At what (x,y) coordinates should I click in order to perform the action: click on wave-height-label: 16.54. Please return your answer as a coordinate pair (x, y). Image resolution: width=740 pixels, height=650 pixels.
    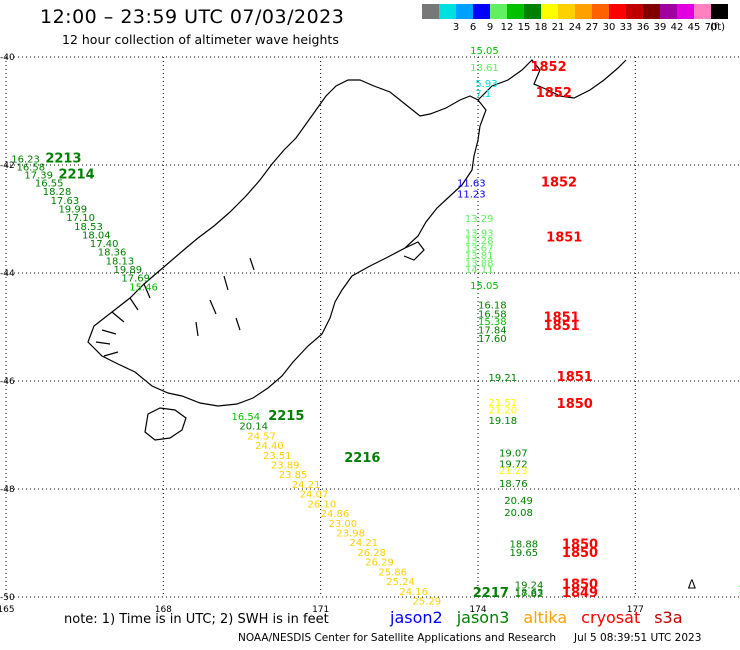
    Looking at the image, I should click on (246, 417).